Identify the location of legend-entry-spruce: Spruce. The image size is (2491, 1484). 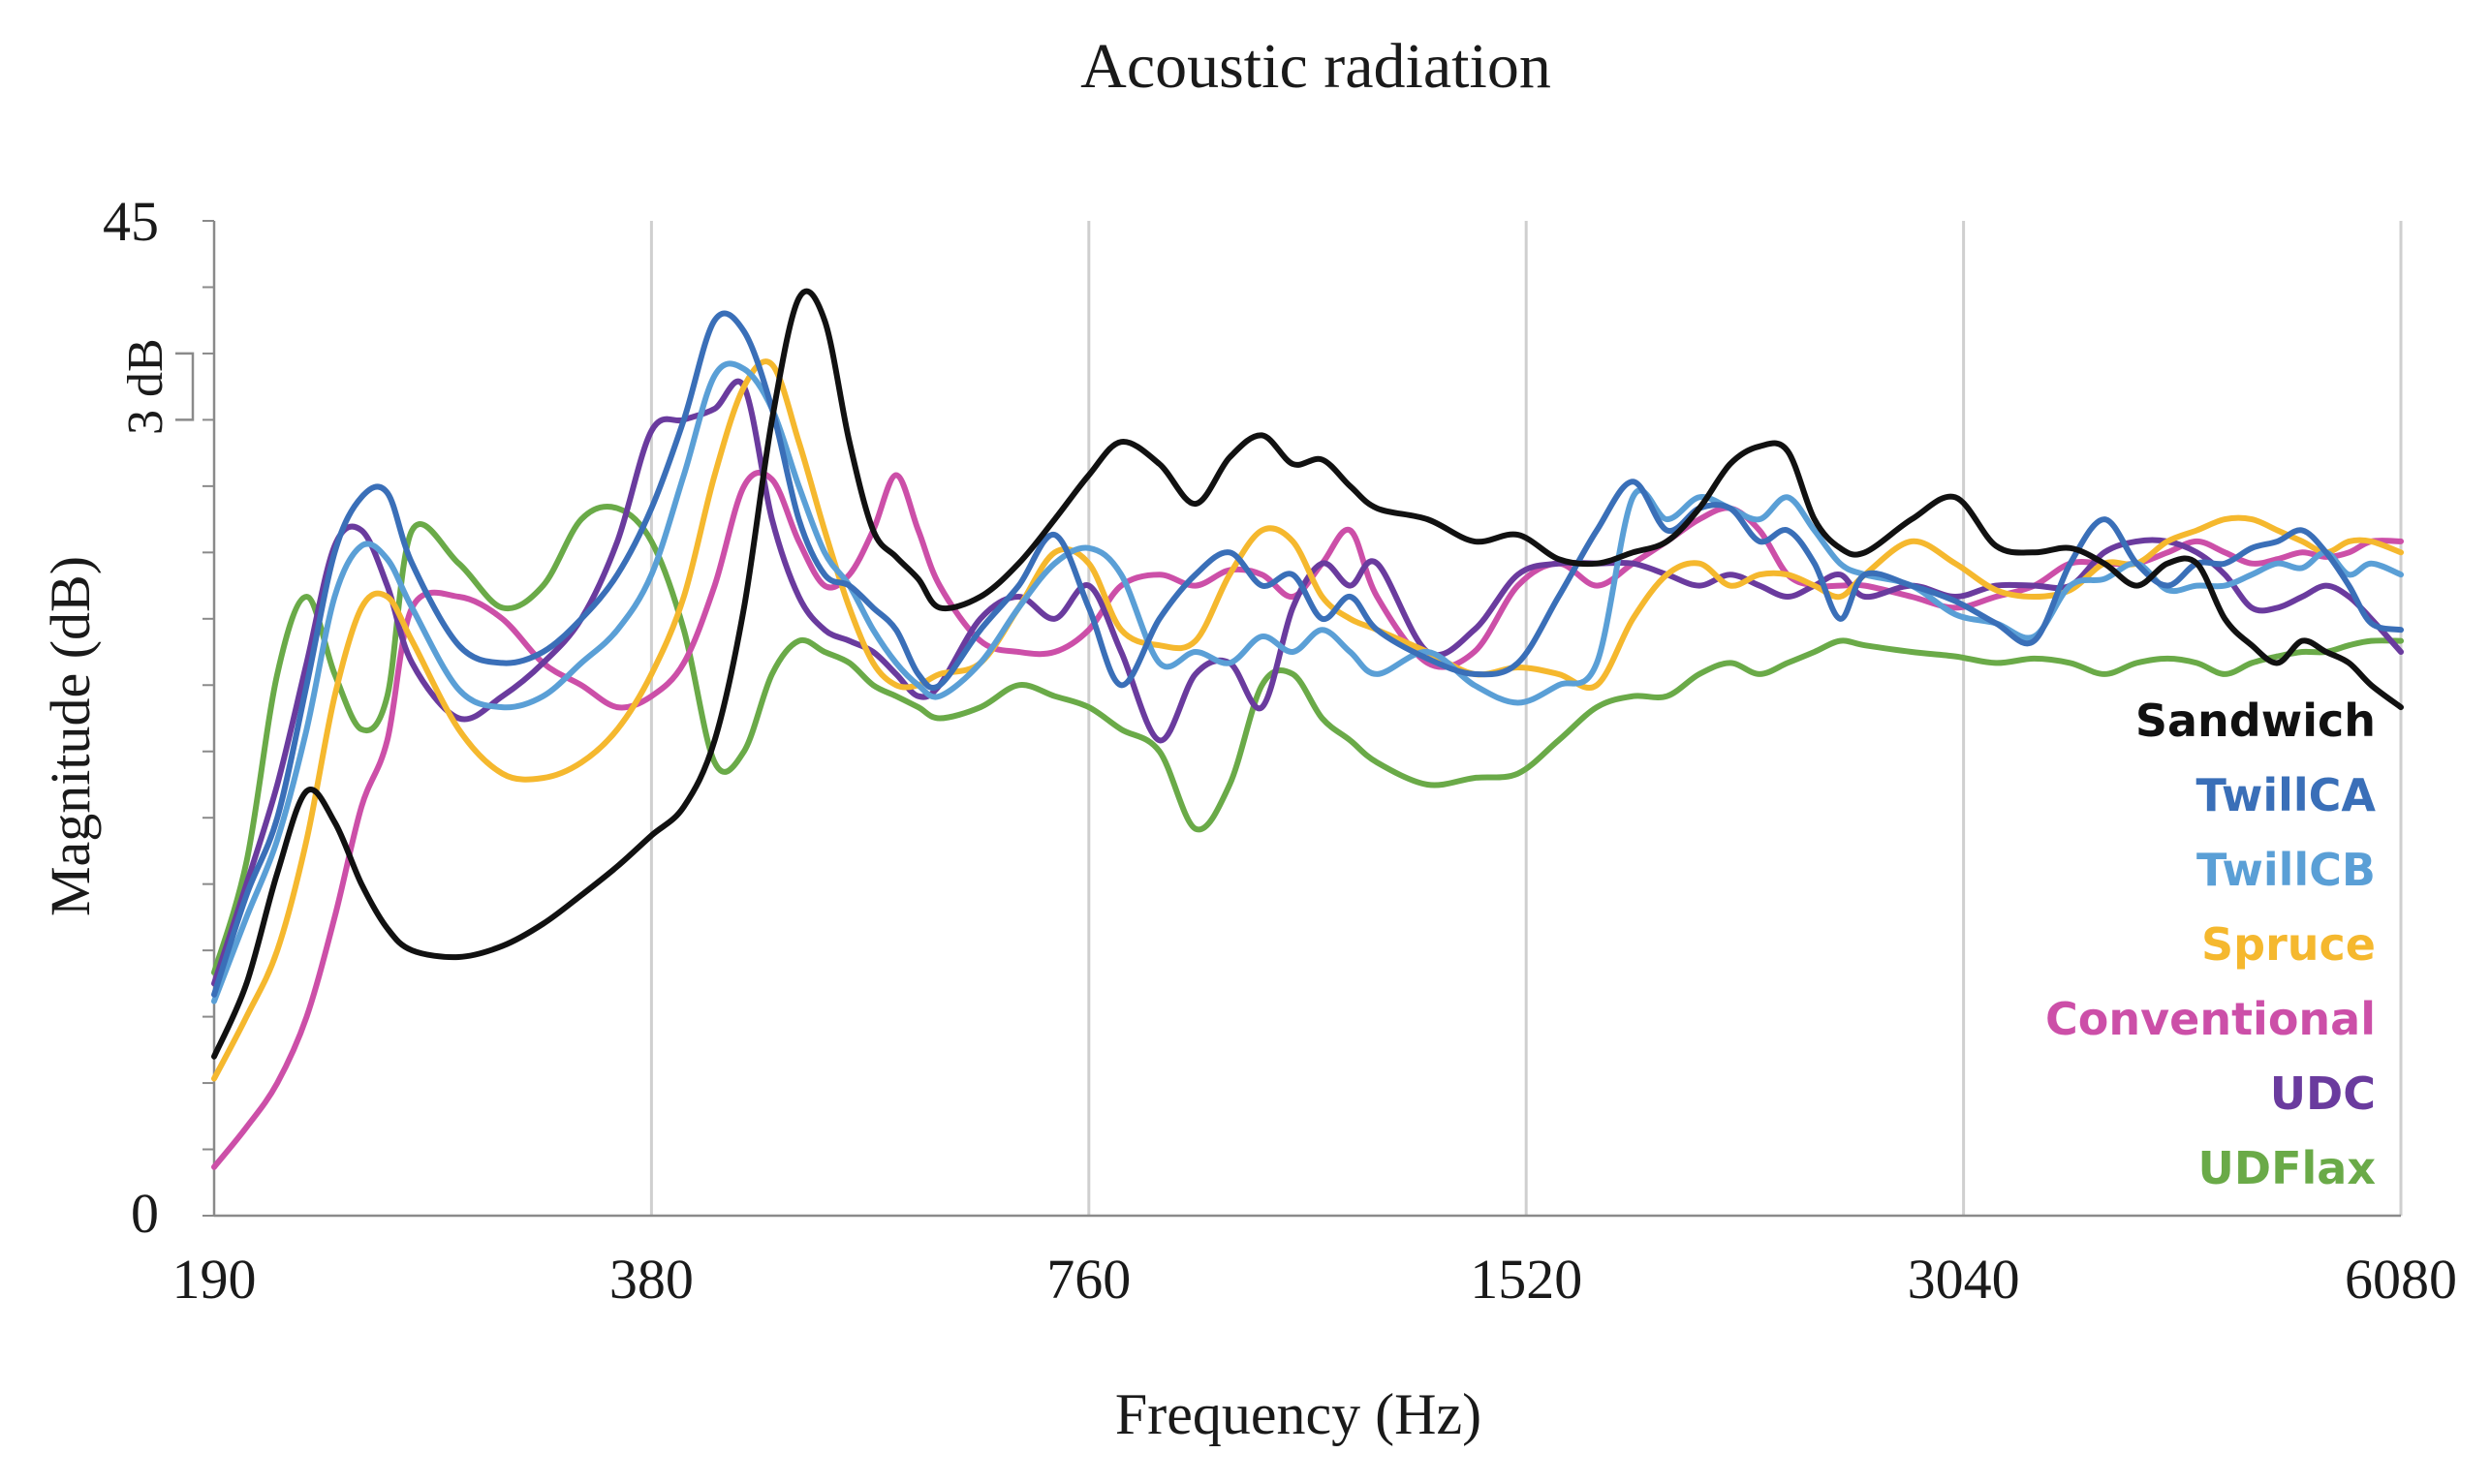
(2288, 944).